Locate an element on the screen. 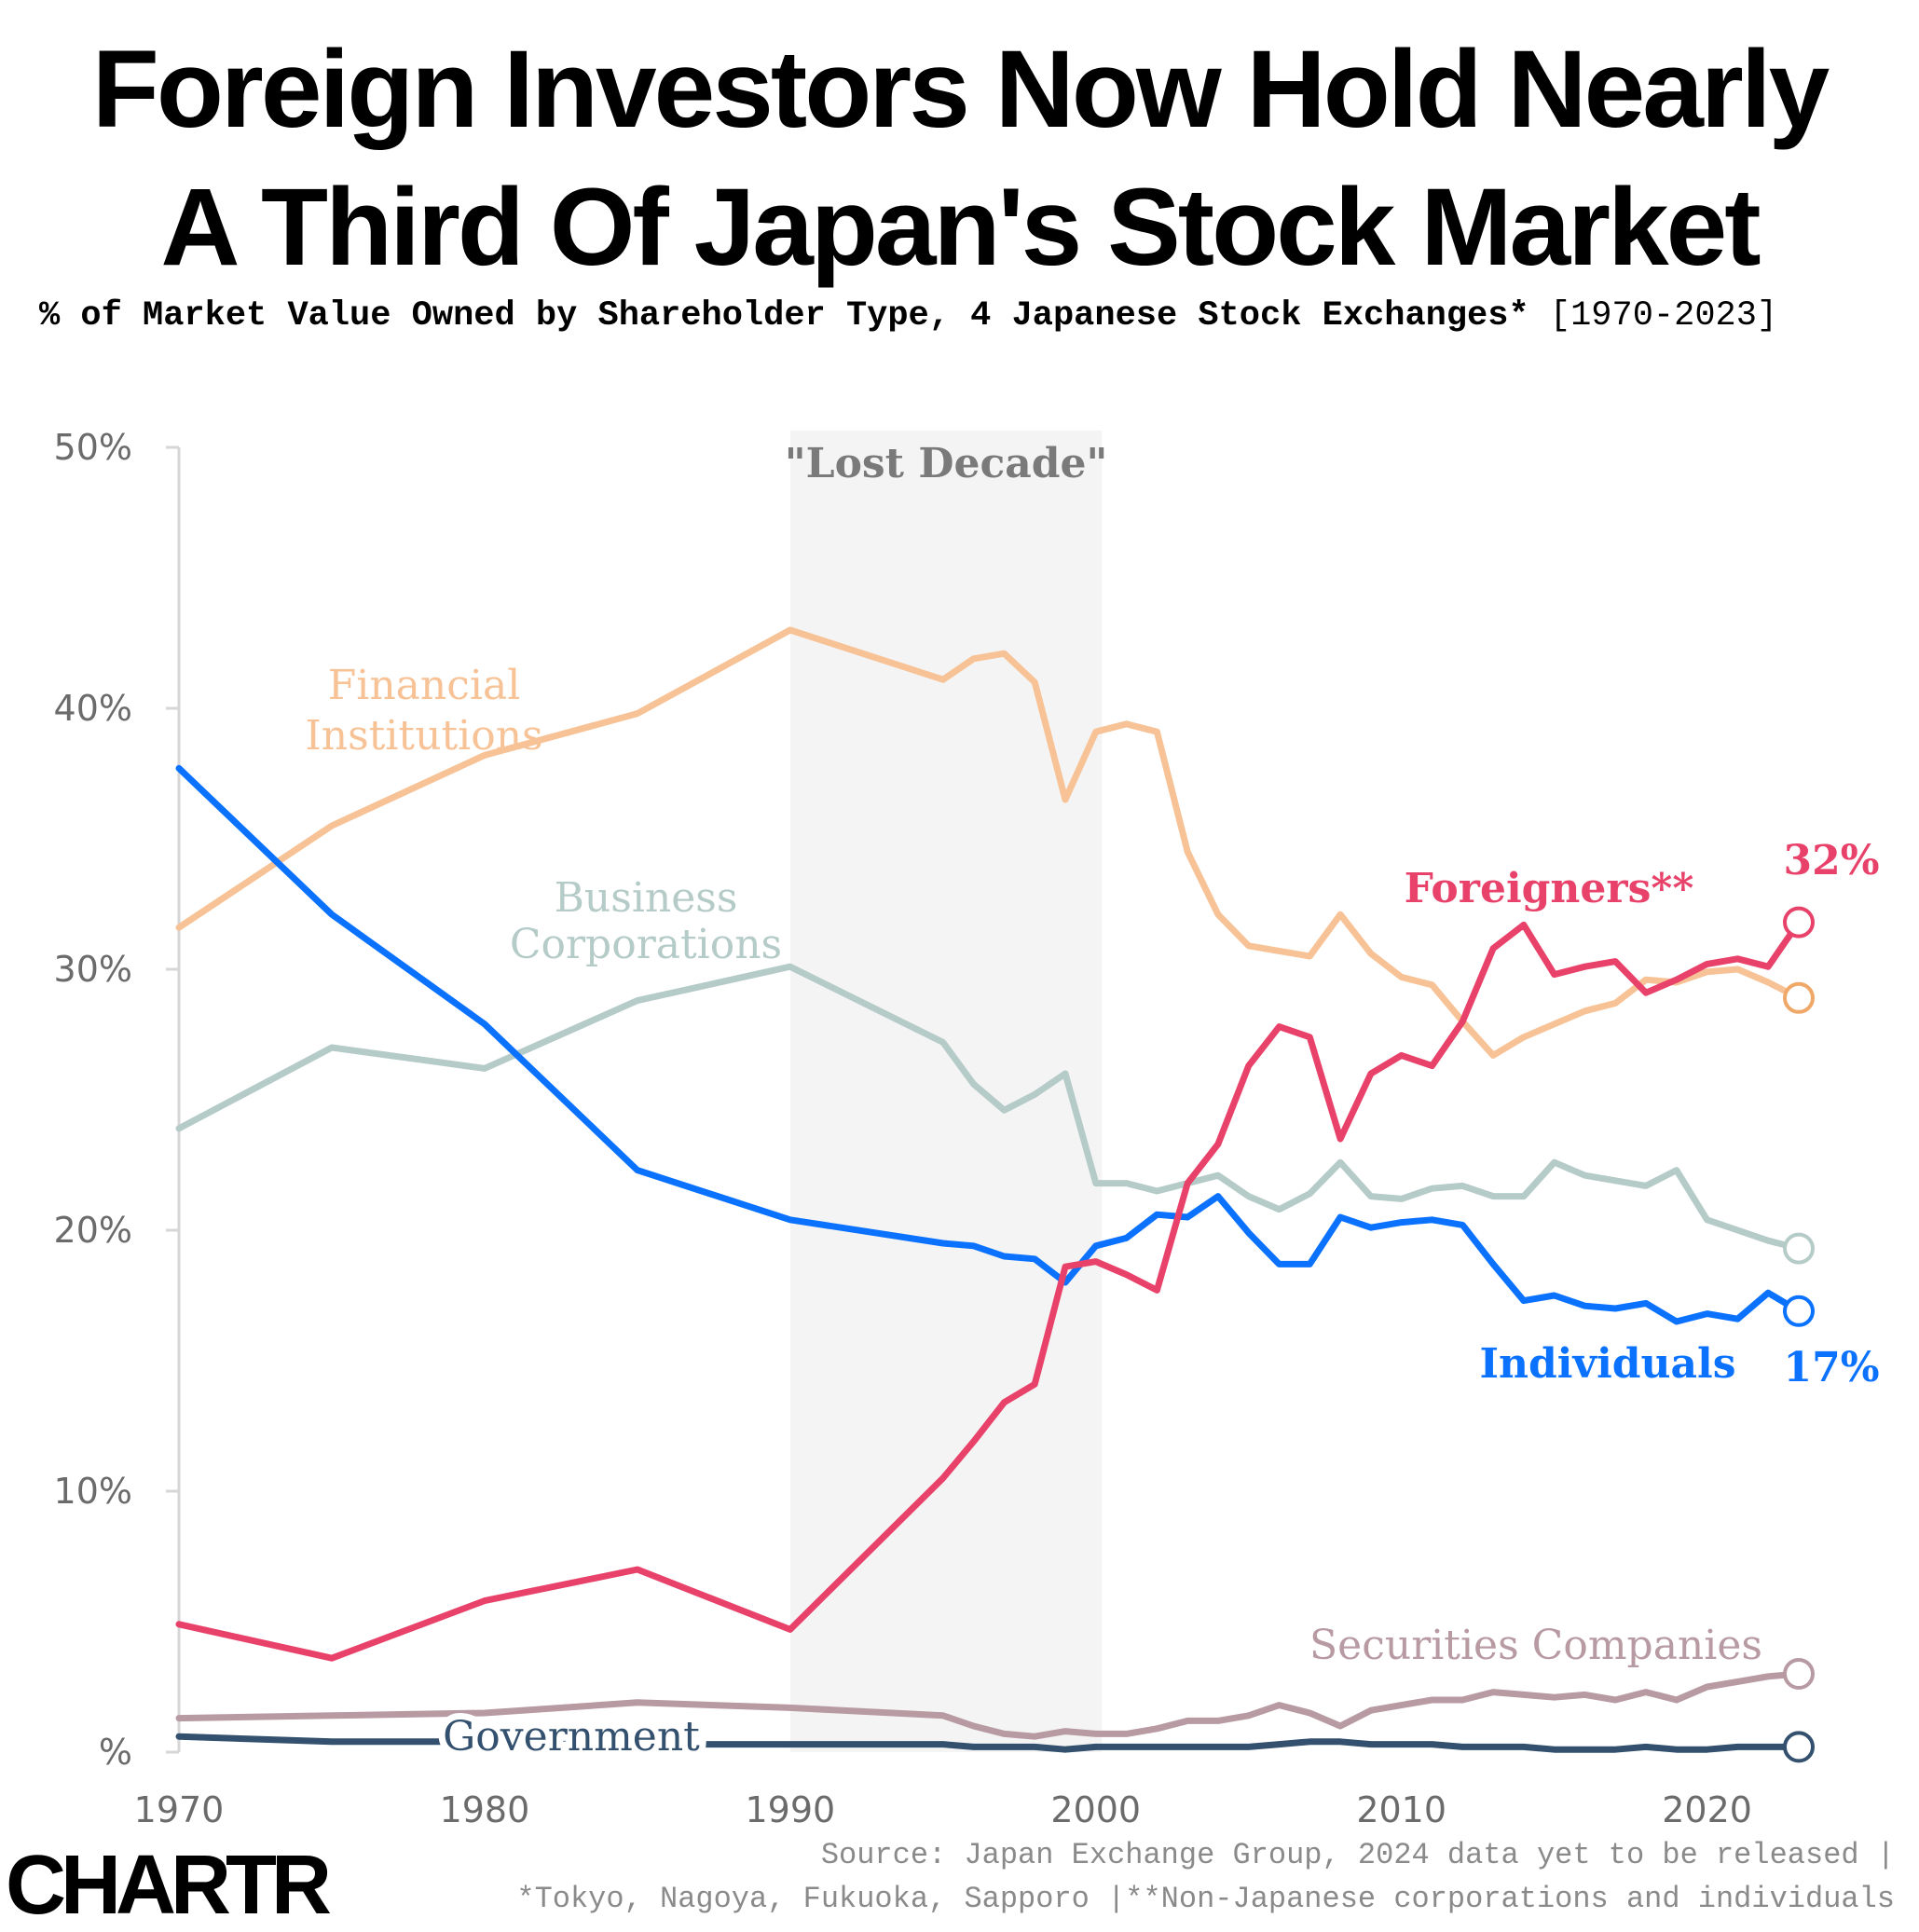 Image resolution: width=1919 pixels, height=1932 pixels. series-label-1: Business Corporations is located at coordinates (646, 921).